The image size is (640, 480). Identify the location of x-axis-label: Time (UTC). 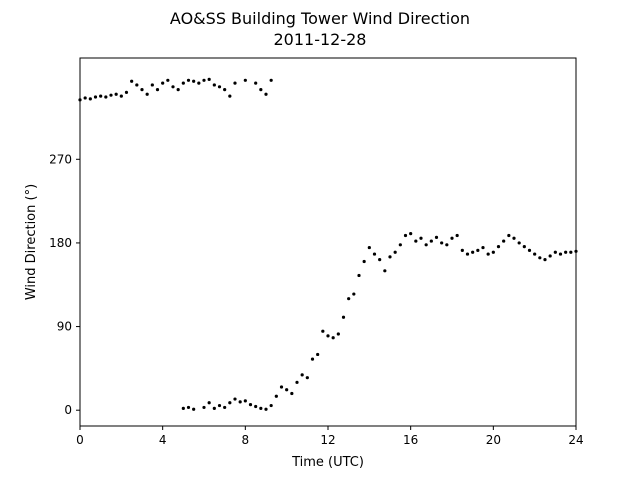
(327, 462).